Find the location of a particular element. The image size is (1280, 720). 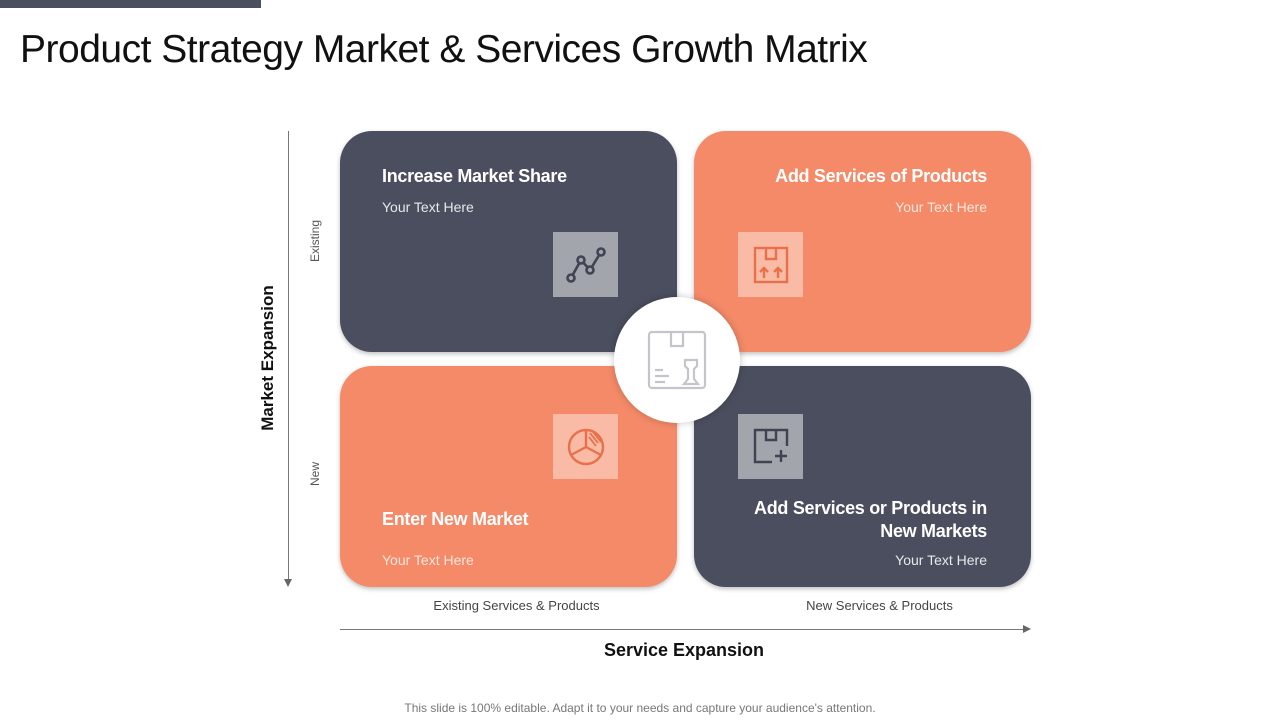

box-add-icon is located at coordinates (770, 446).